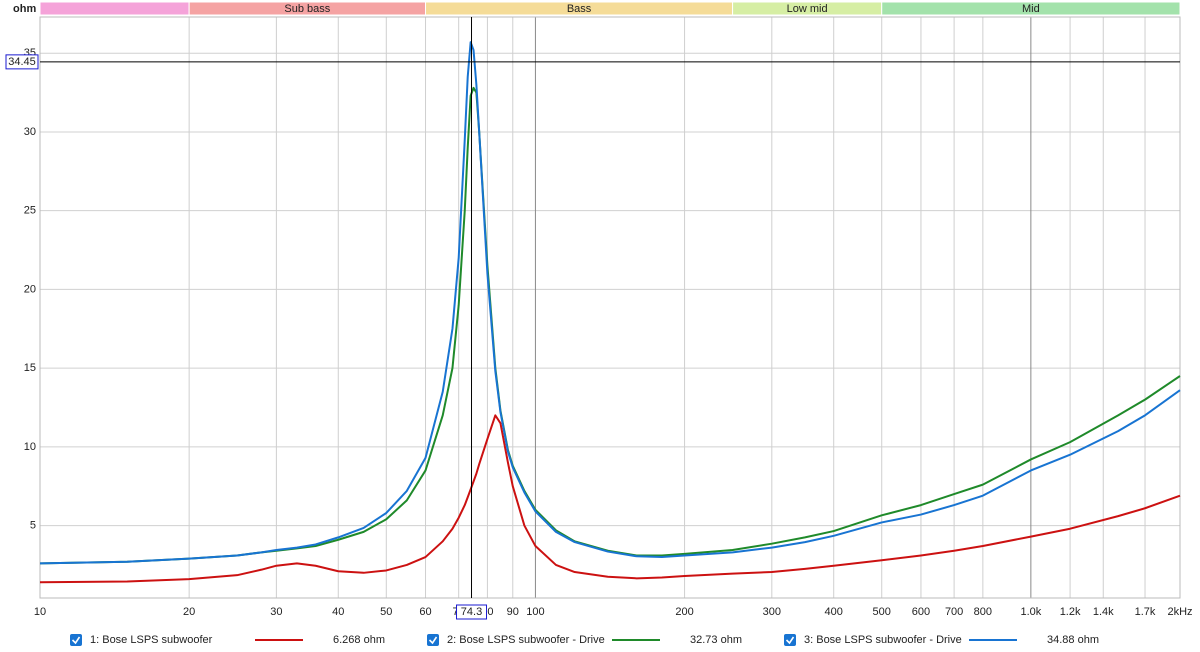 The width and height of the screenshot is (1200, 652). I want to click on x-tick-label: 100, so click(535, 612).